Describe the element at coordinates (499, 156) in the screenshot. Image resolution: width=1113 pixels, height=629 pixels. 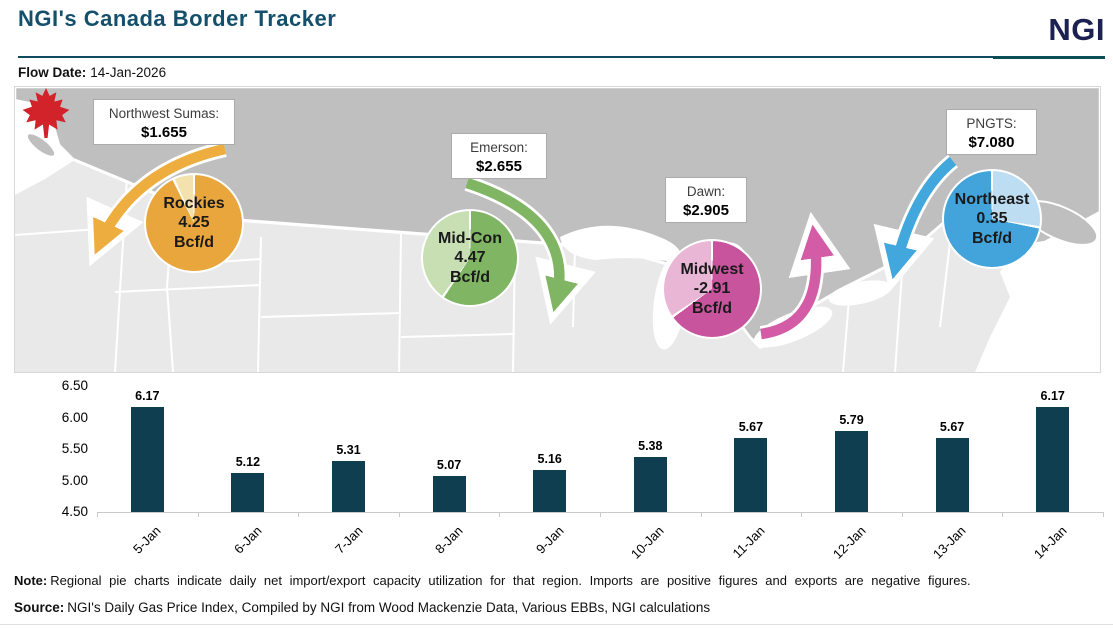
I see `hub-label-emerson: Emerson: $2.655` at that location.